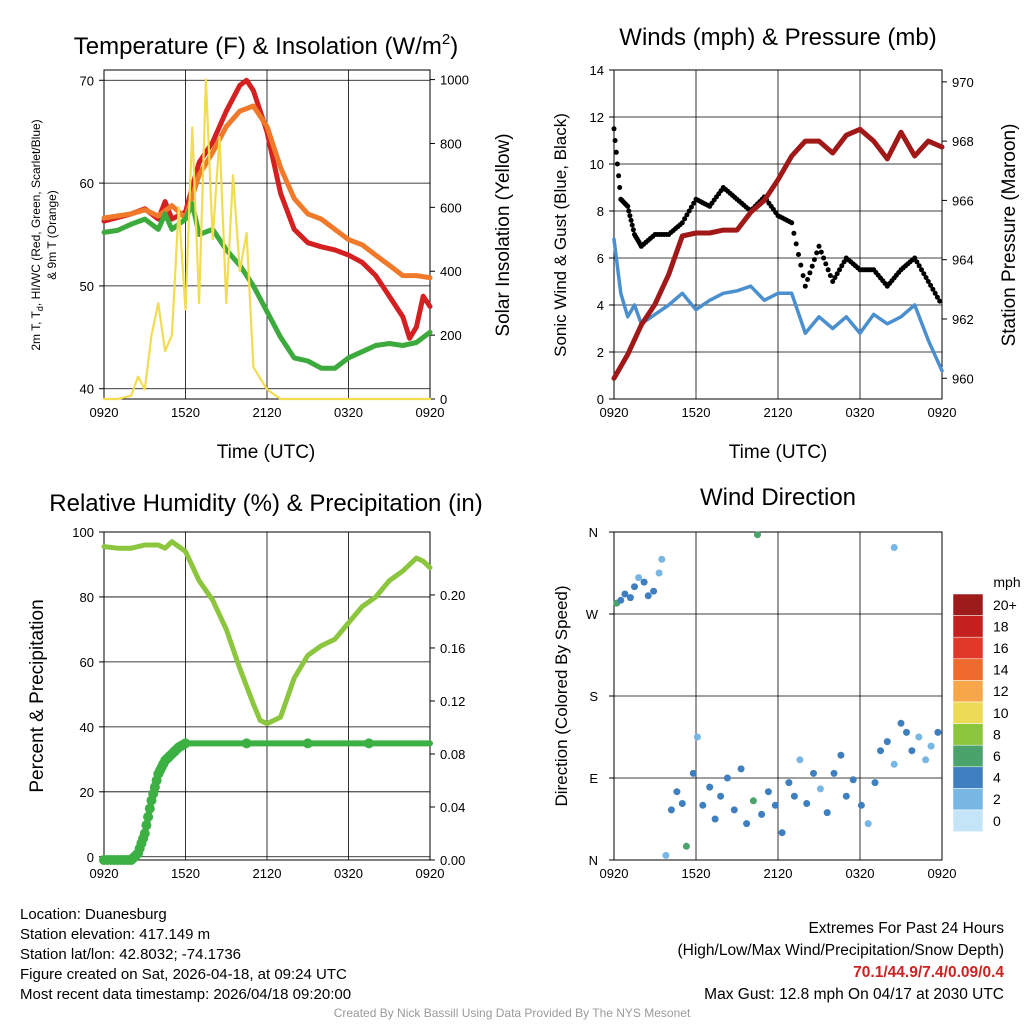  Describe the element at coordinates (778, 452) in the screenshot. I see `winds-x-axis-label: Time (UTC)` at that location.